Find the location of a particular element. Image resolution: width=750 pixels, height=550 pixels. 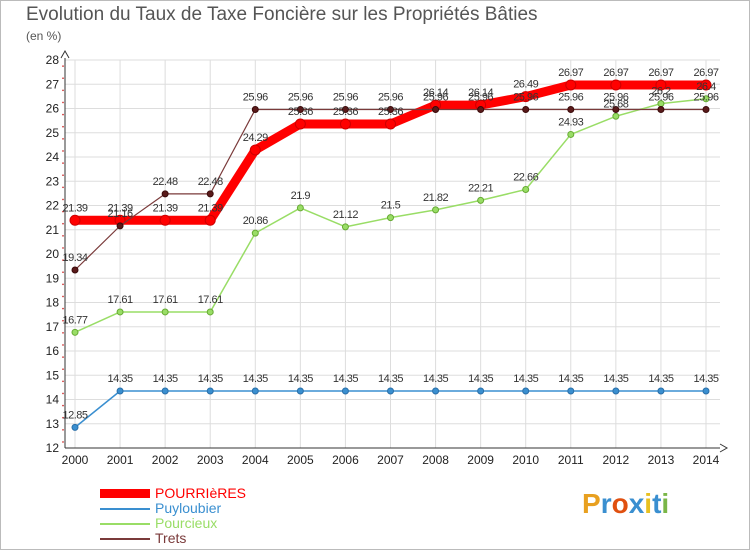

x-tick-label: 2007 is located at coordinates (390, 460).